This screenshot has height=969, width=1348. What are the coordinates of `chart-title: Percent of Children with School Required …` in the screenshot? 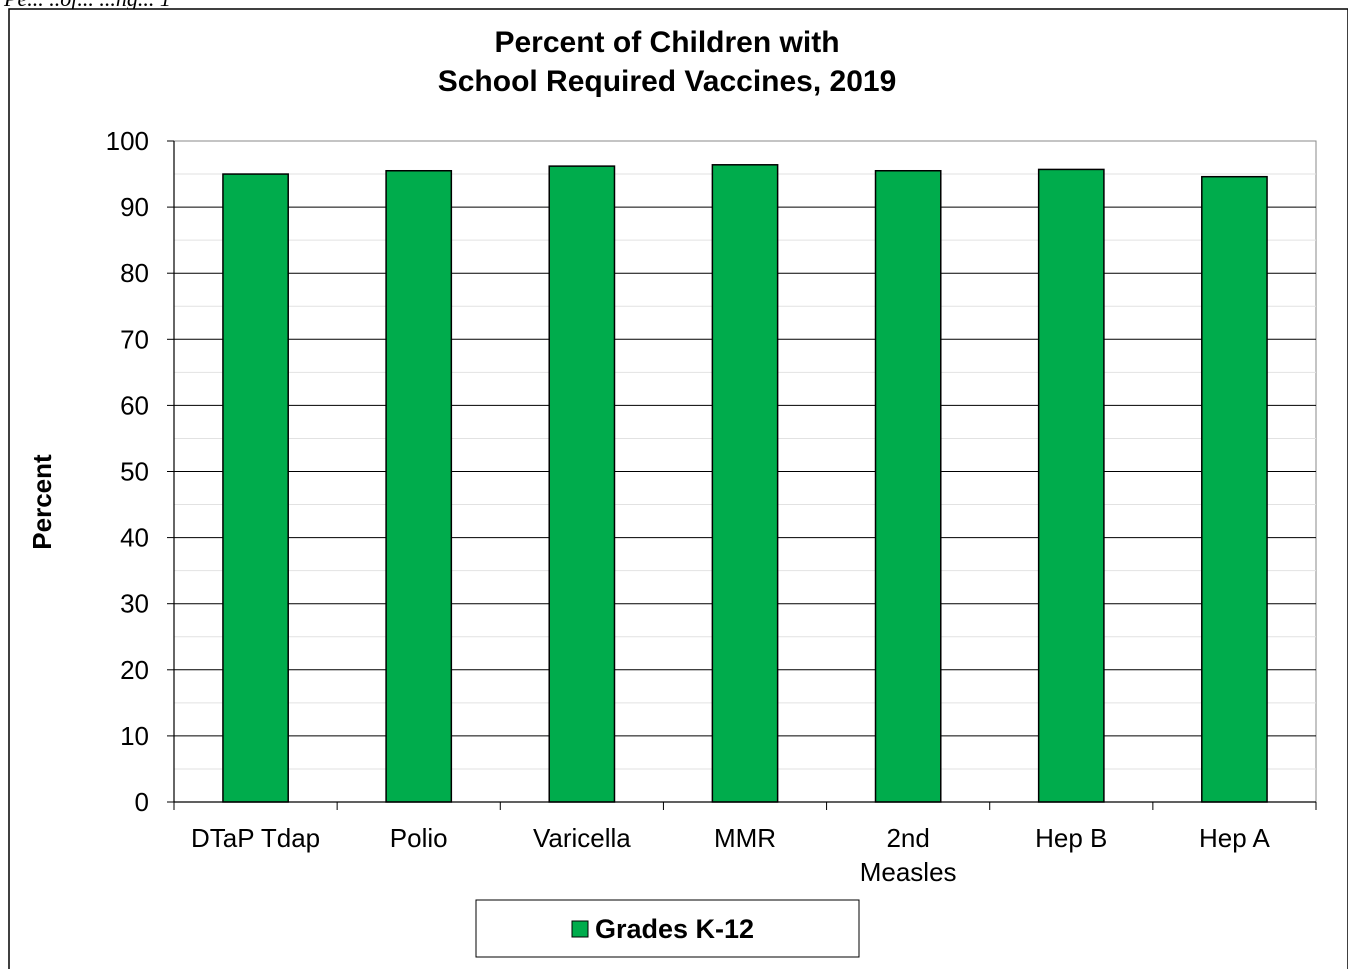 It's located at (667, 62).